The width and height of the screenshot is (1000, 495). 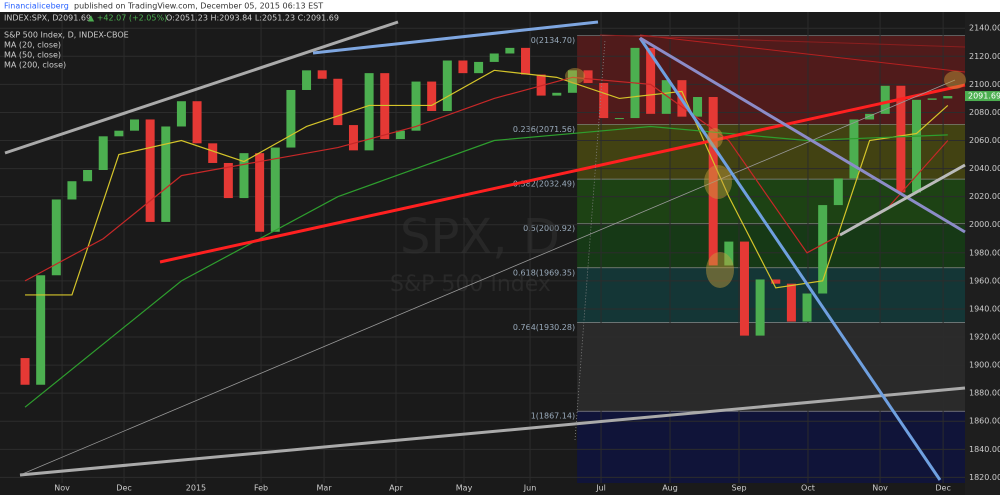 What do you see at coordinates (32, 55) in the screenshot?
I see `legend-entry: MA (50, close)` at bounding box center [32, 55].